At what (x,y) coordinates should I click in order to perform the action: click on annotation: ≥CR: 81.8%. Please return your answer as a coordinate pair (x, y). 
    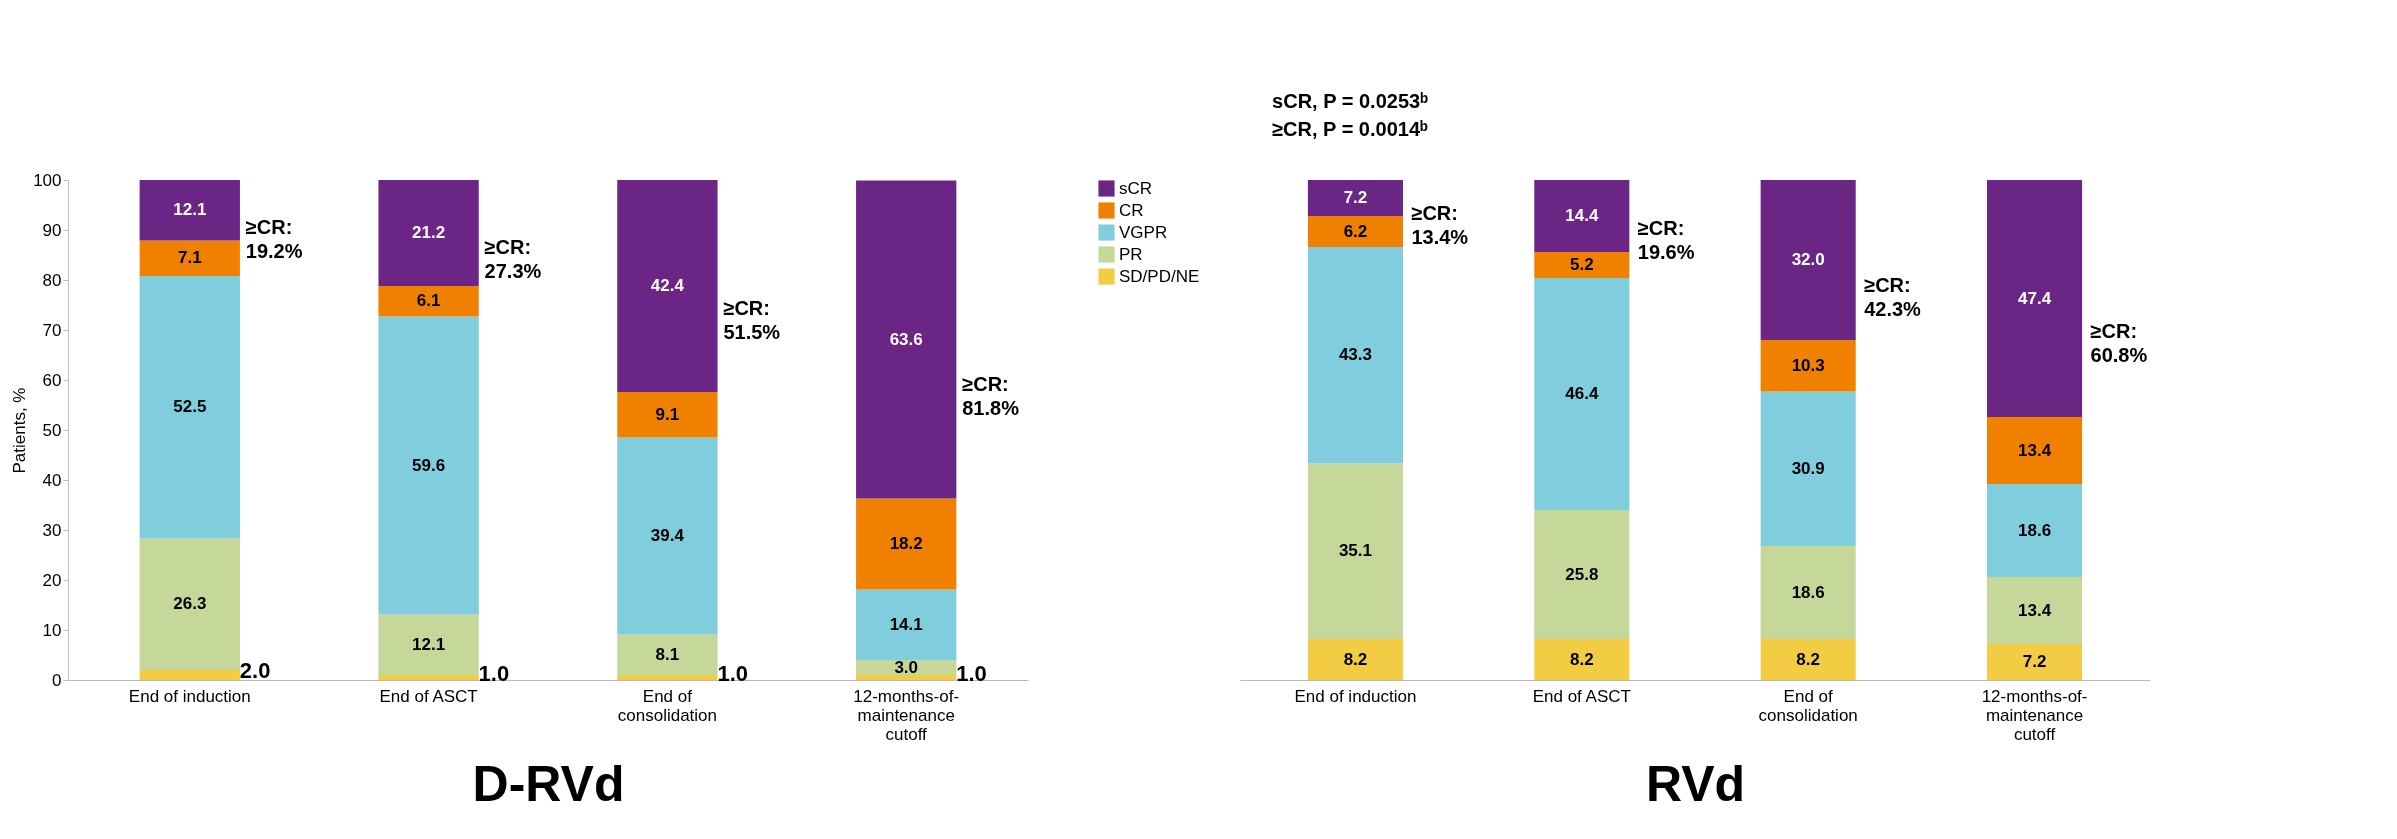
    Looking at the image, I should click on (991, 396).